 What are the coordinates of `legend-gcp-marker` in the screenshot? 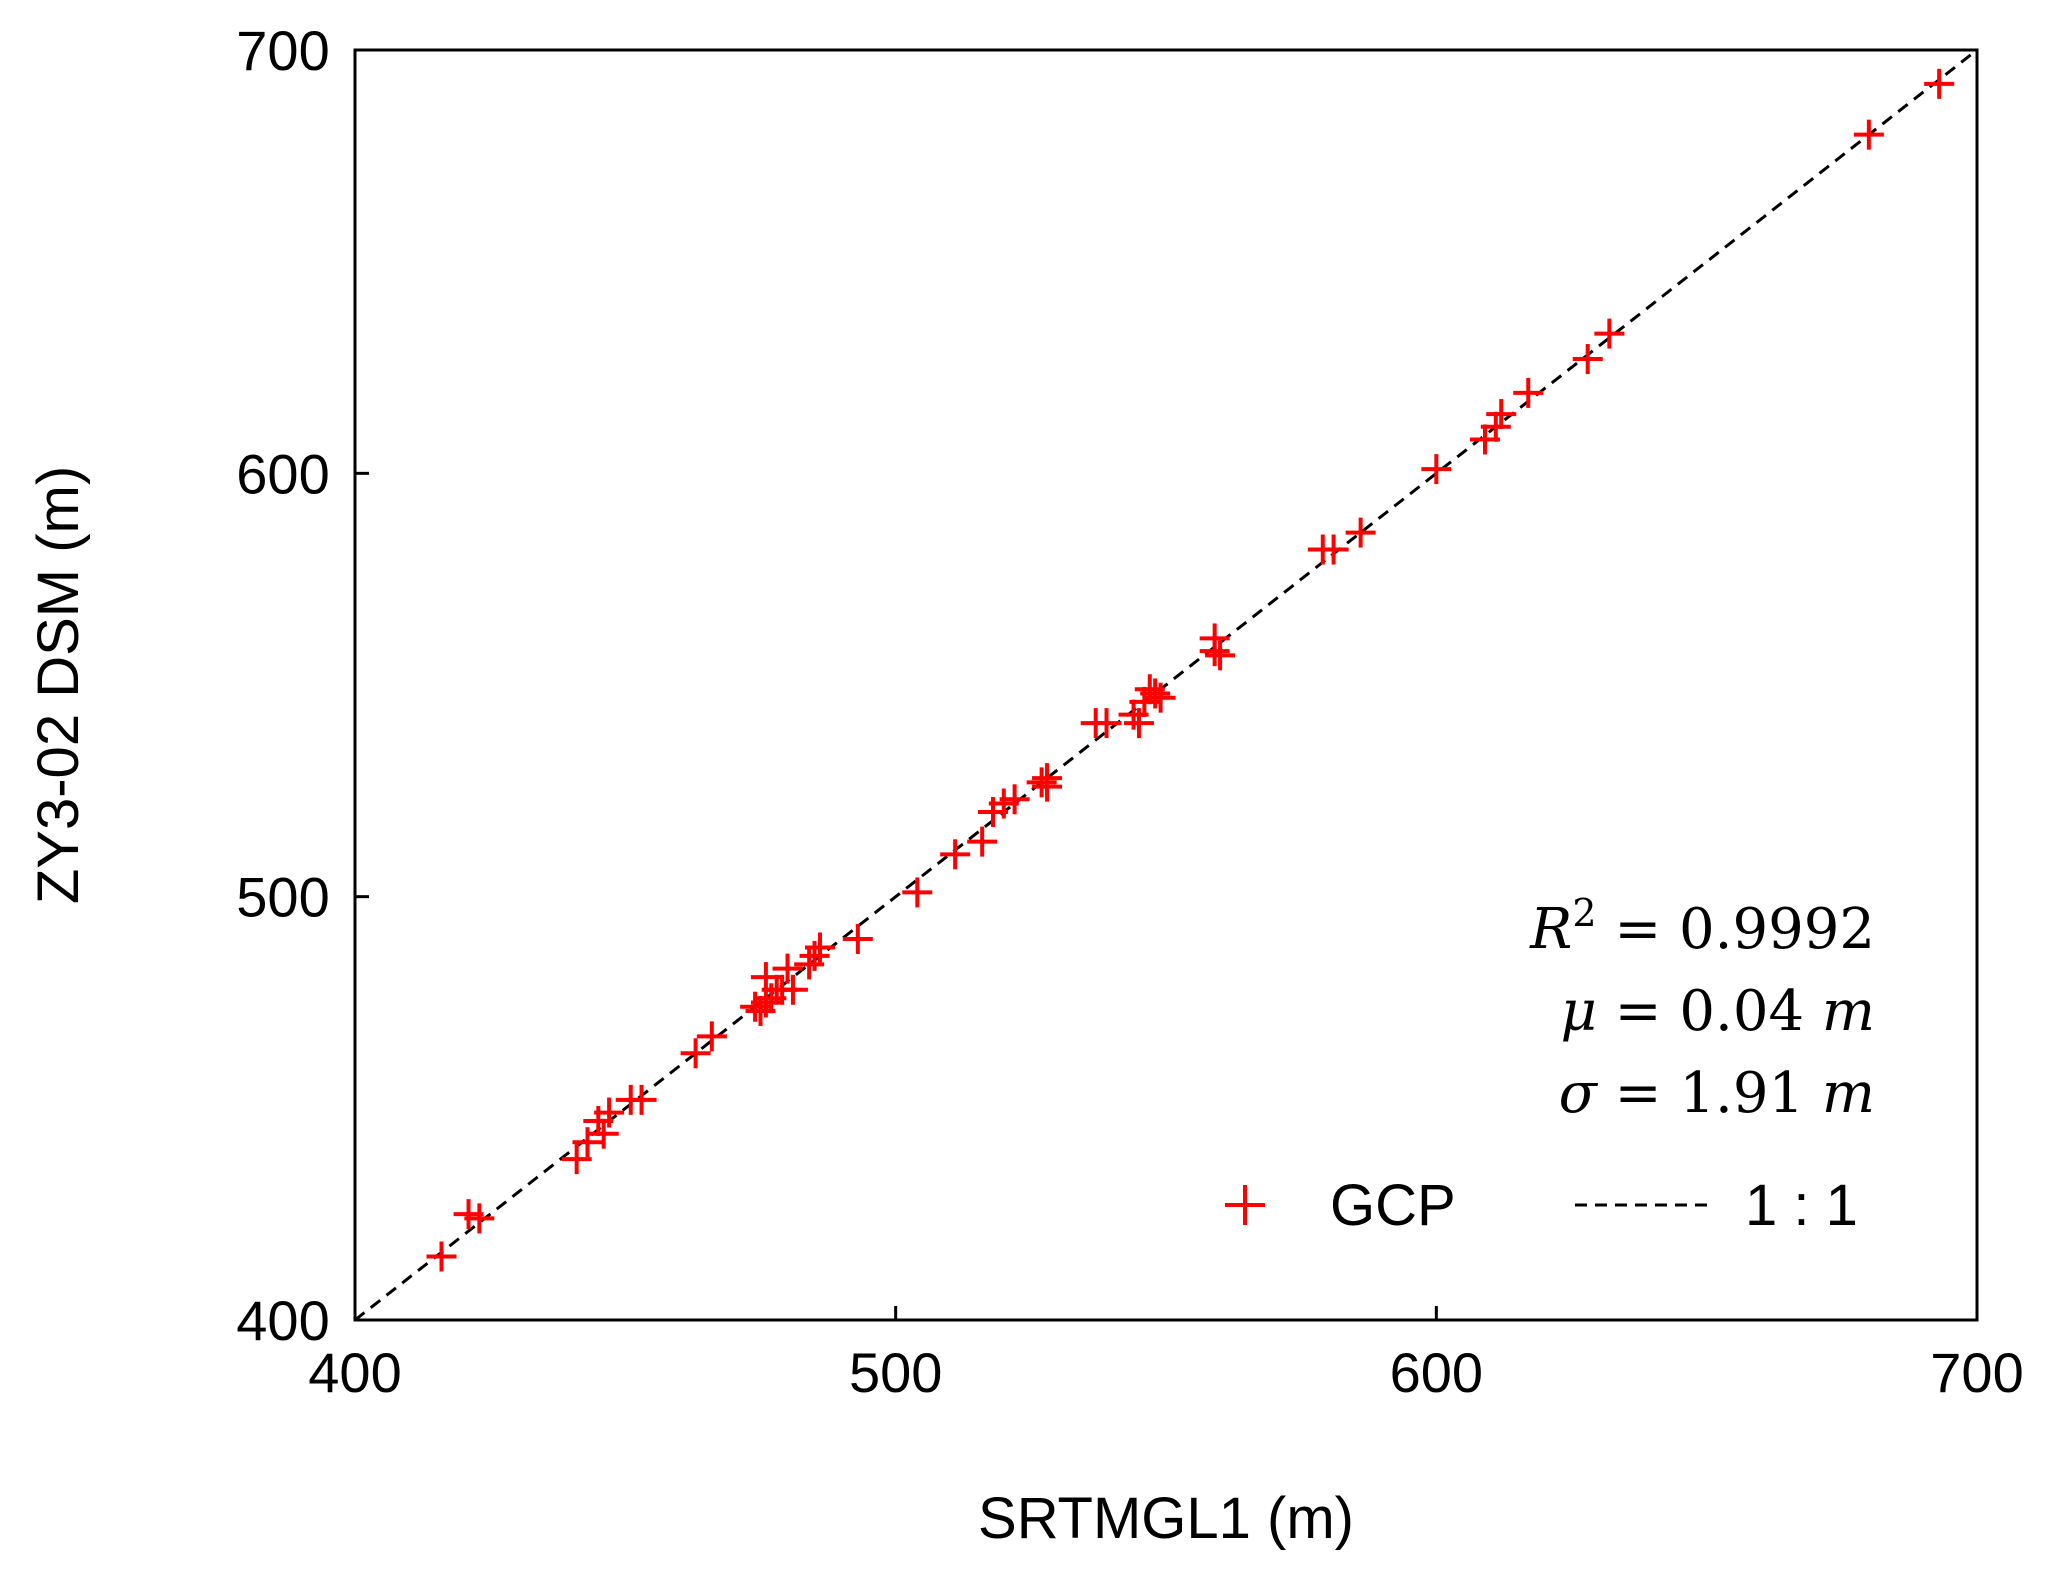 It's located at (1245, 1205).